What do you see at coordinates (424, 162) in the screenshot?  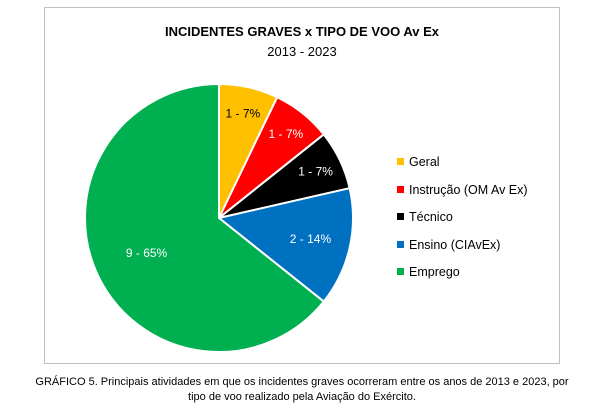 I see `legend-label: Geral` at bounding box center [424, 162].